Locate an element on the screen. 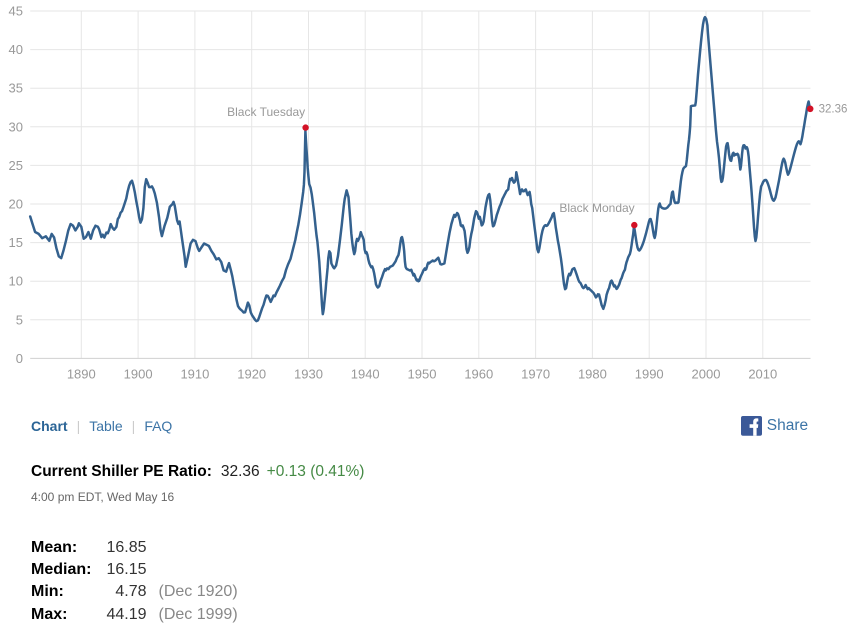  svg-text: 35 is located at coordinates (16, 88).